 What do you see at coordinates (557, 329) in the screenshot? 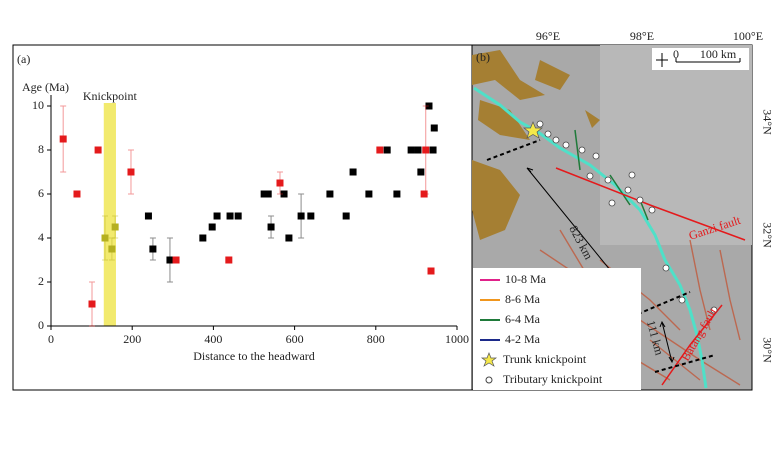
I see `legend-box` at bounding box center [557, 329].